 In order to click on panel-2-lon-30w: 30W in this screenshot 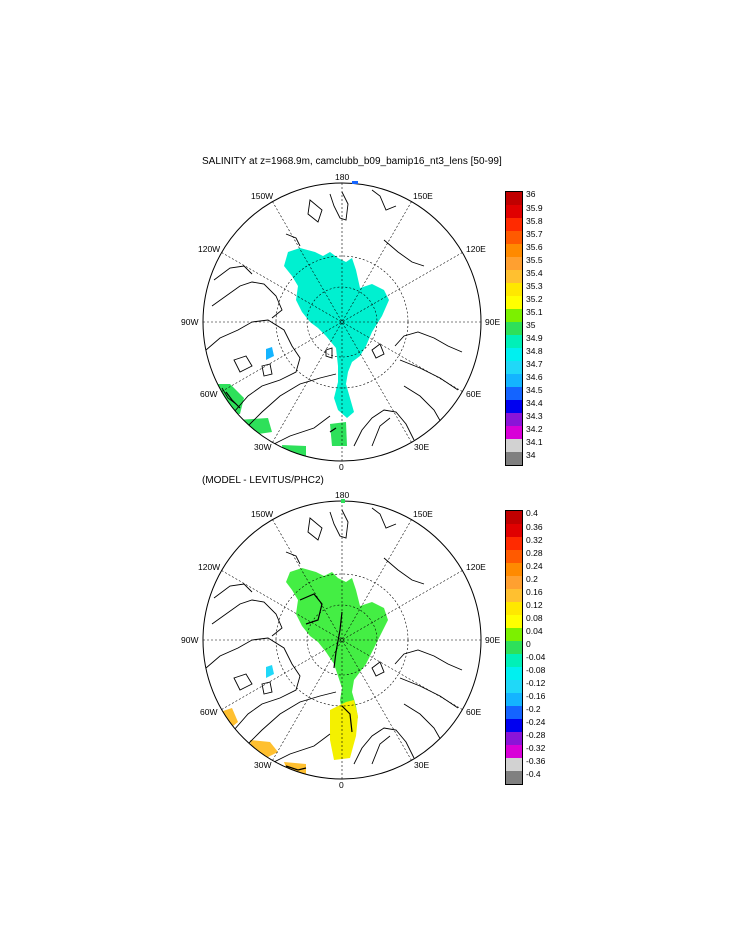, I will do `click(262, 765)`.